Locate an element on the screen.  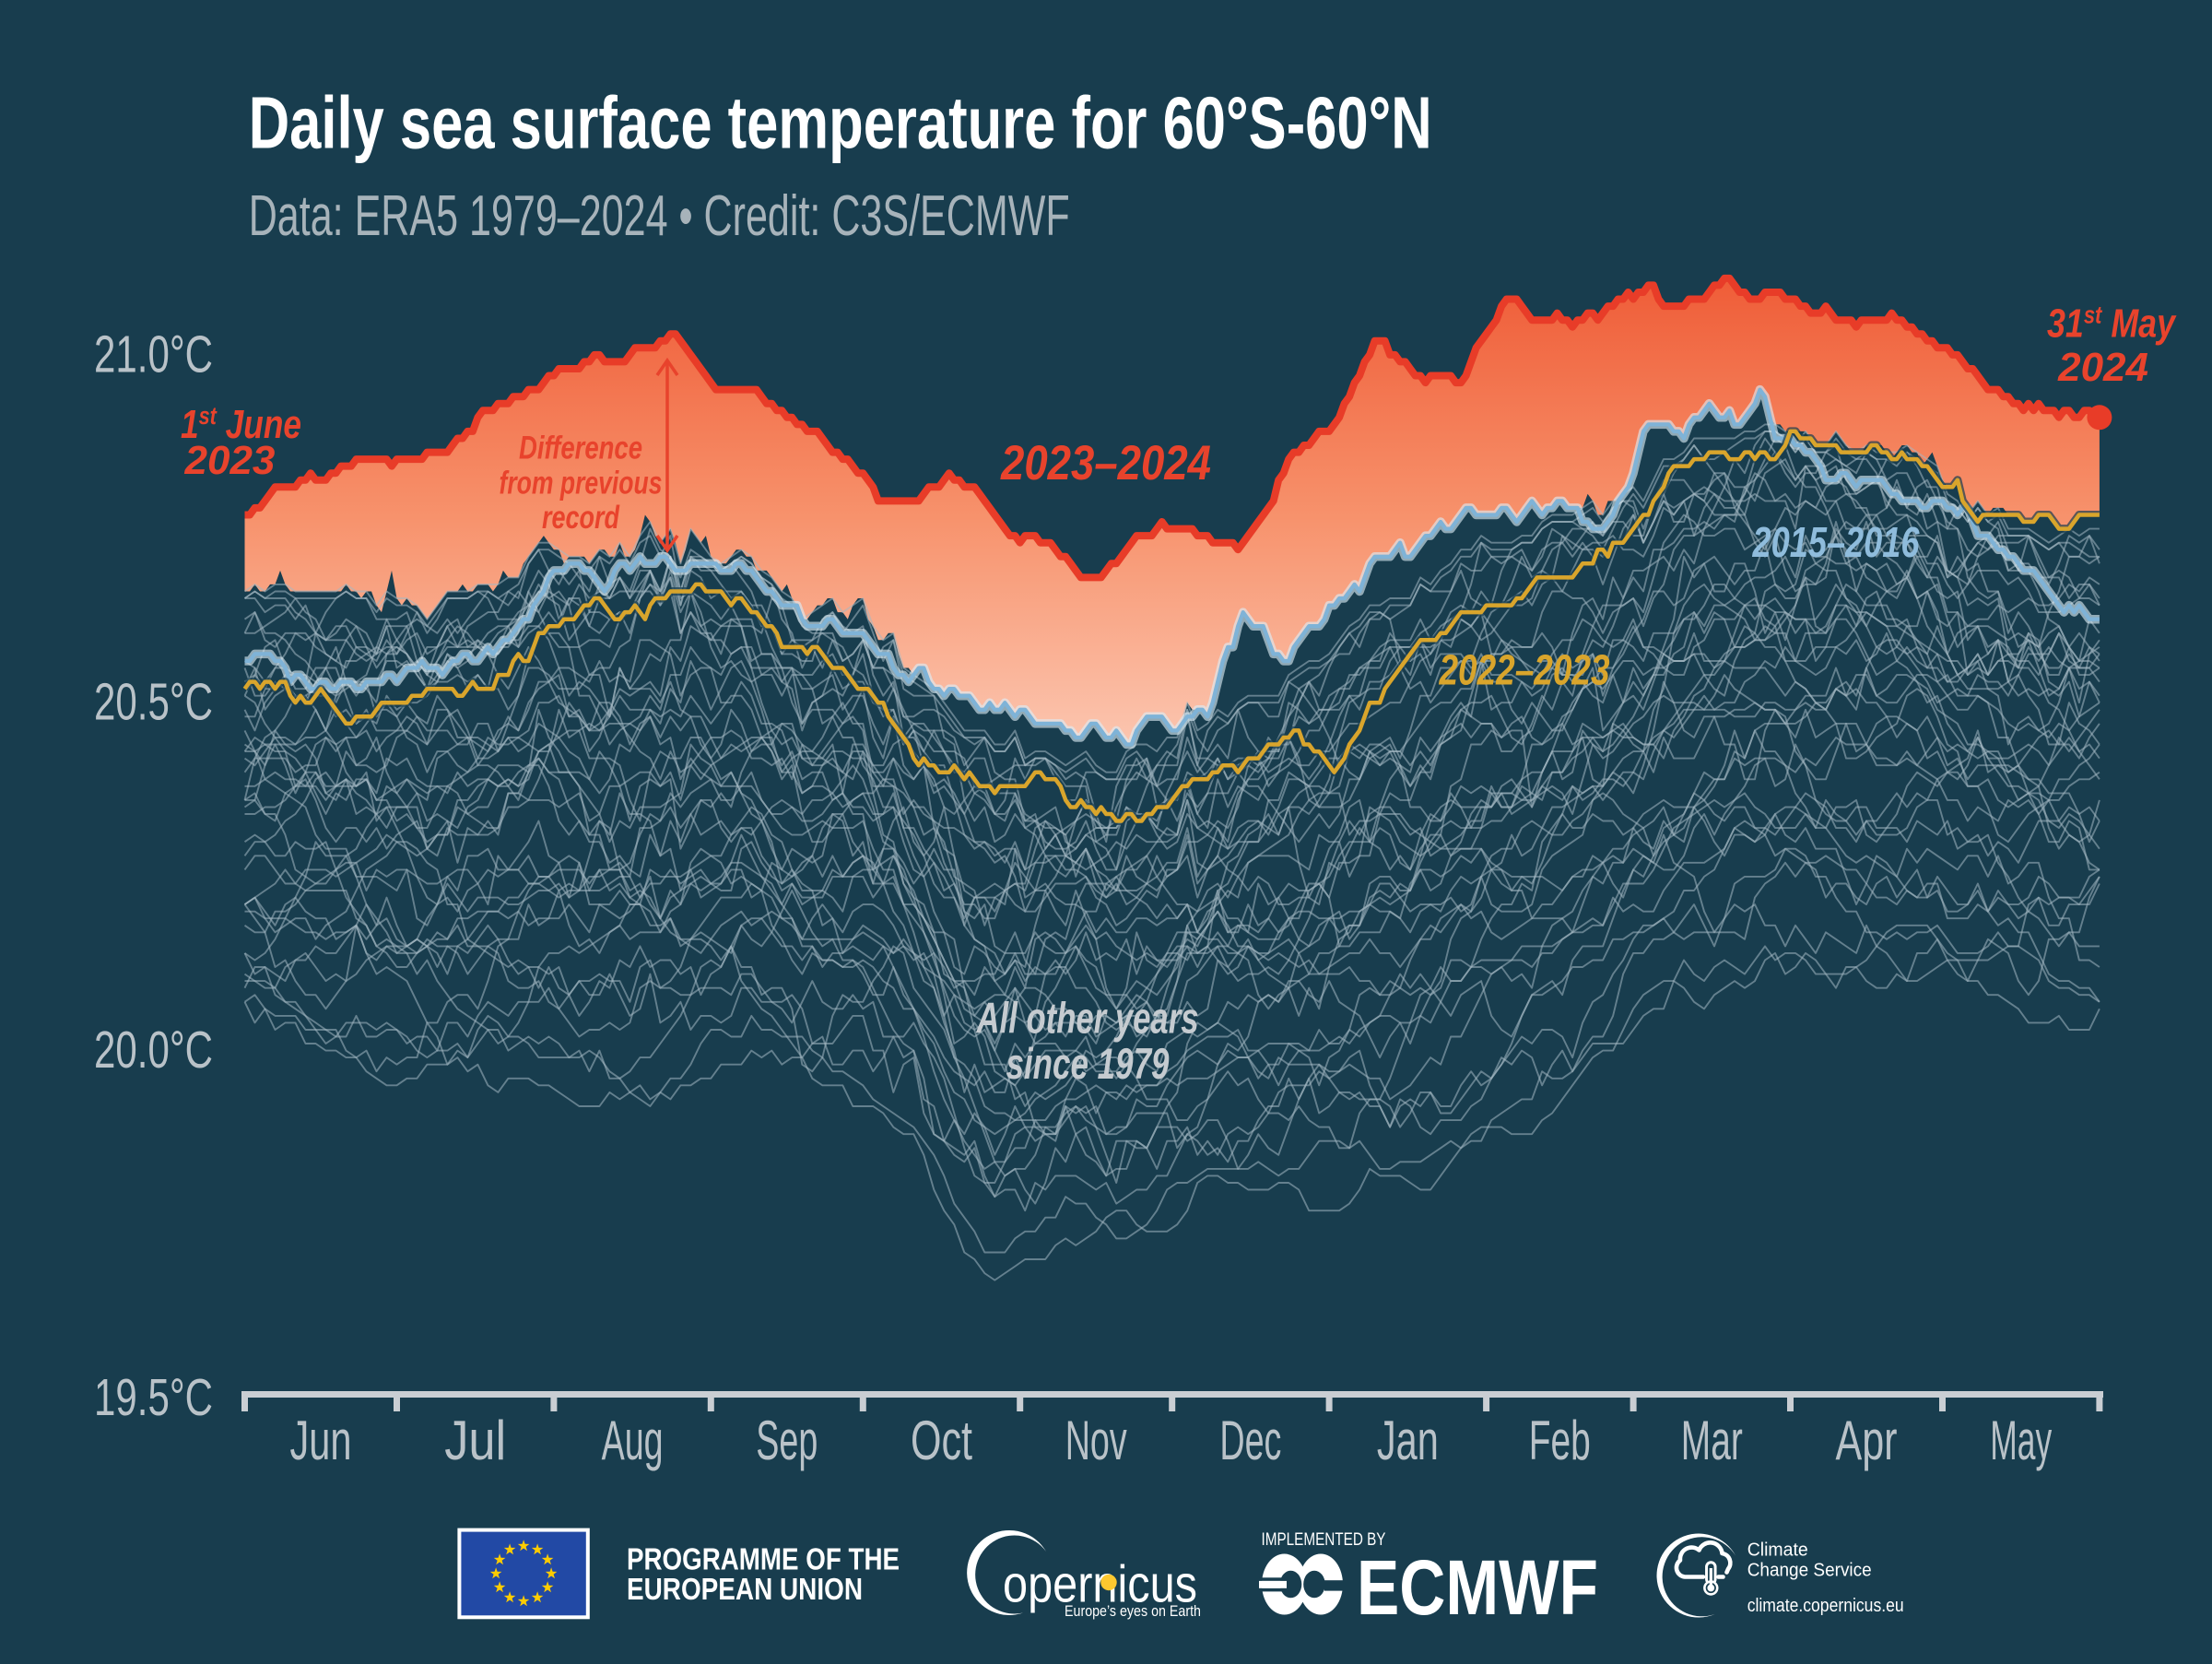
svg-text: EUROPEAN UNION is located at coordinates (745, 1589).